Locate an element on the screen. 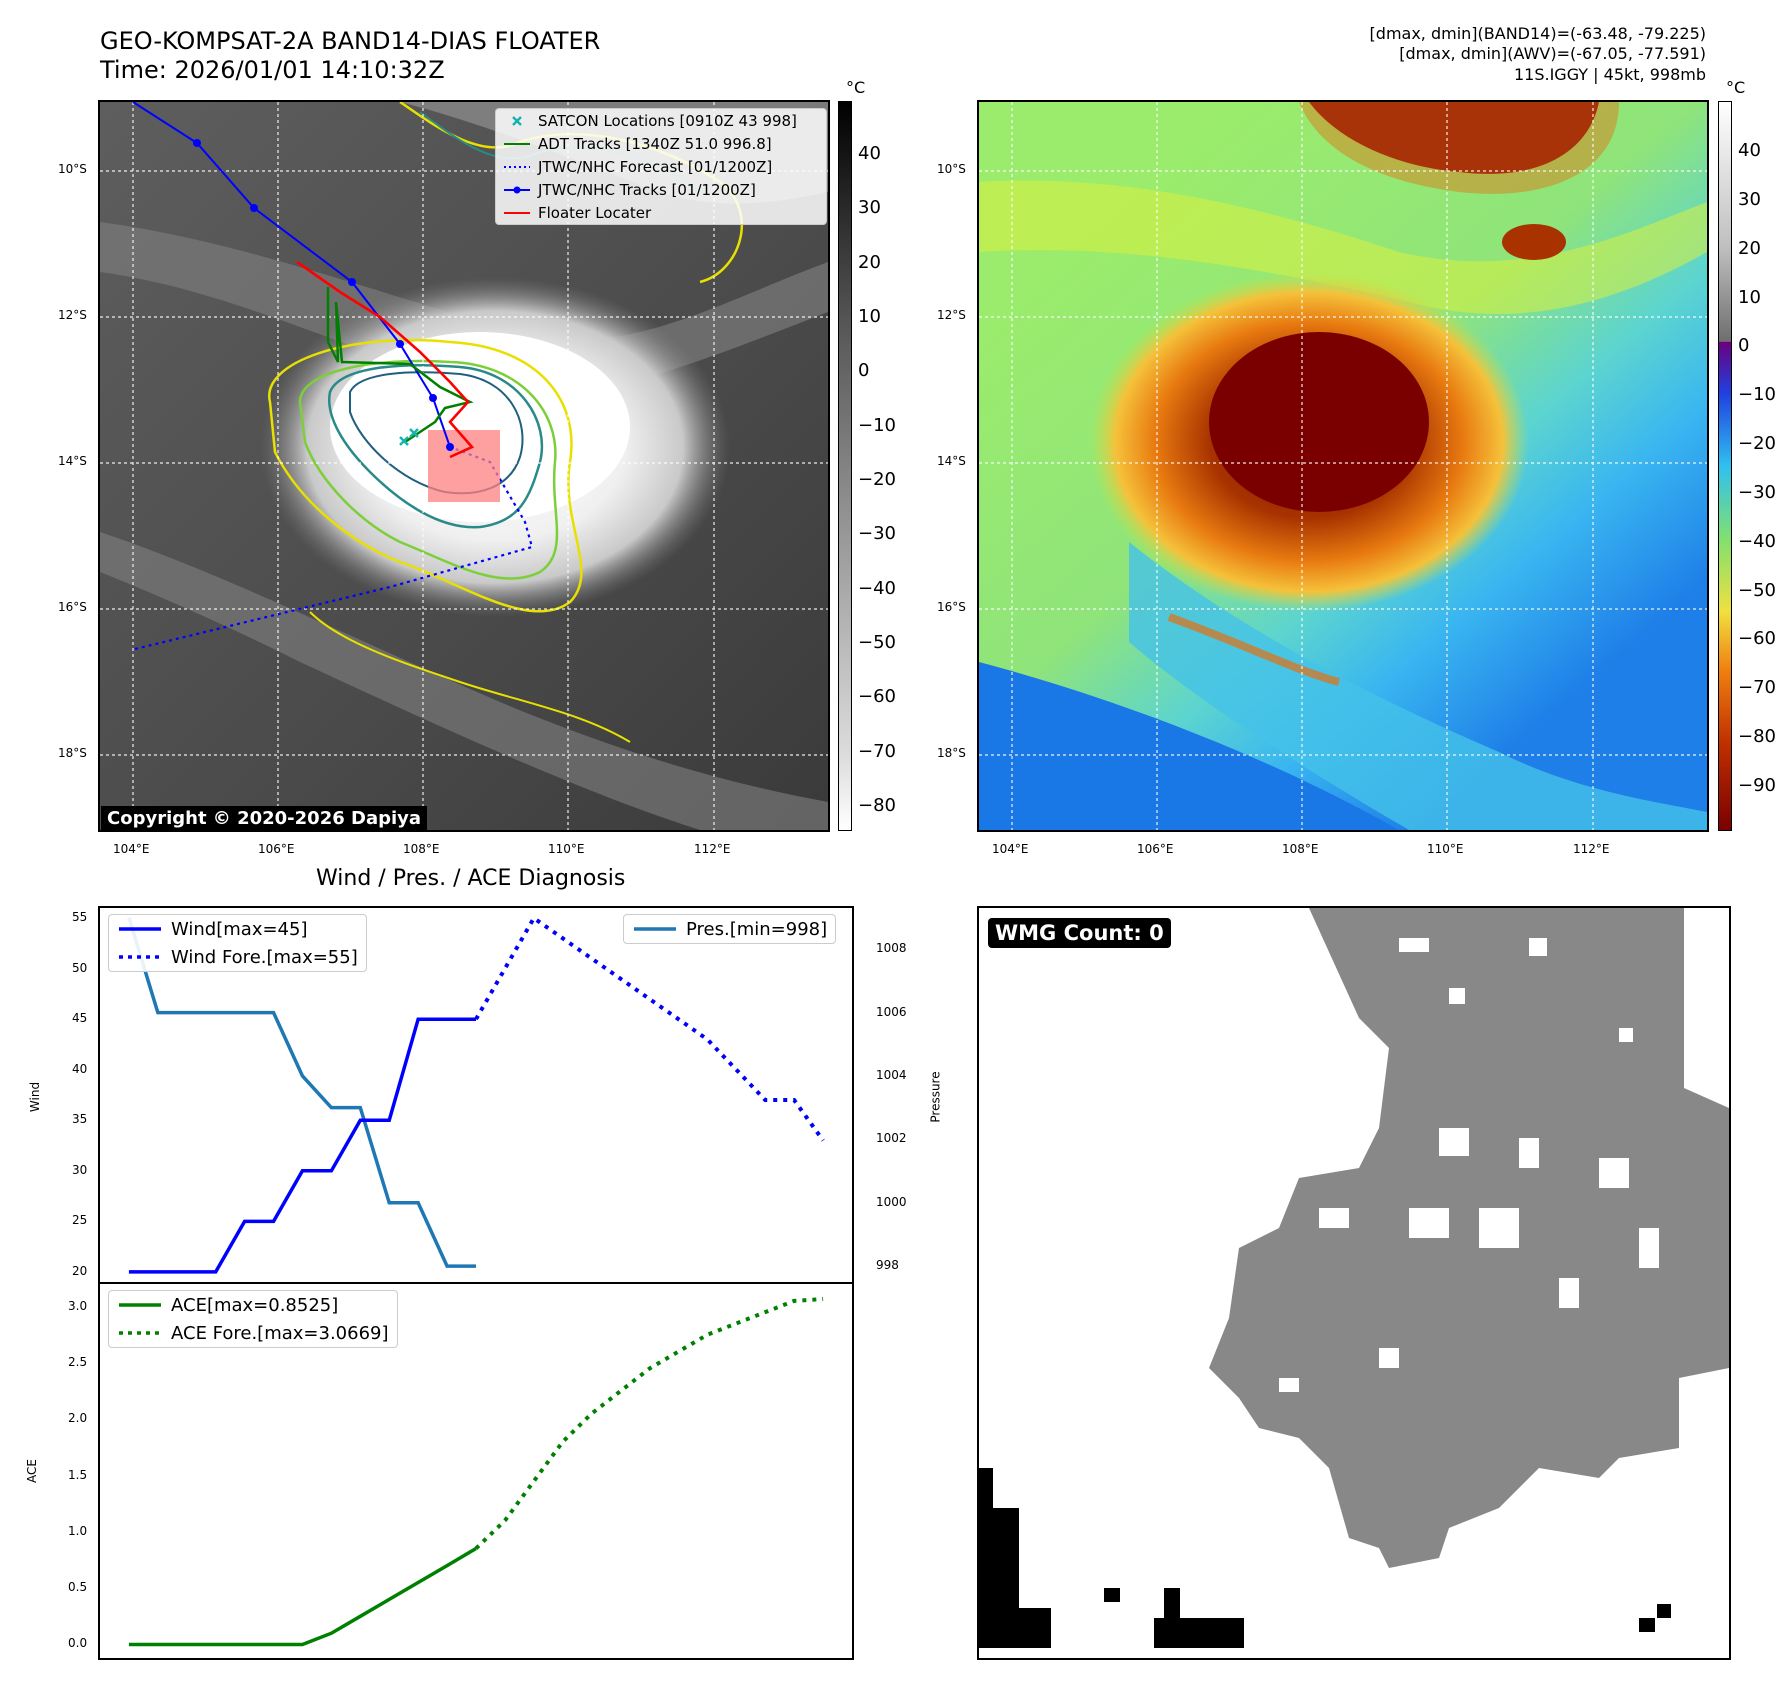  wind-pressure-plot is located at coordinates (476, 1094).